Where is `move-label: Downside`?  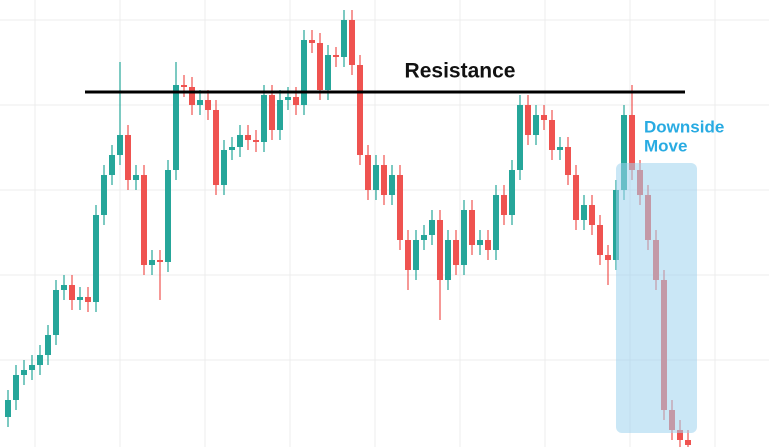
move-label: Downside is located at coordinates (684, 126).